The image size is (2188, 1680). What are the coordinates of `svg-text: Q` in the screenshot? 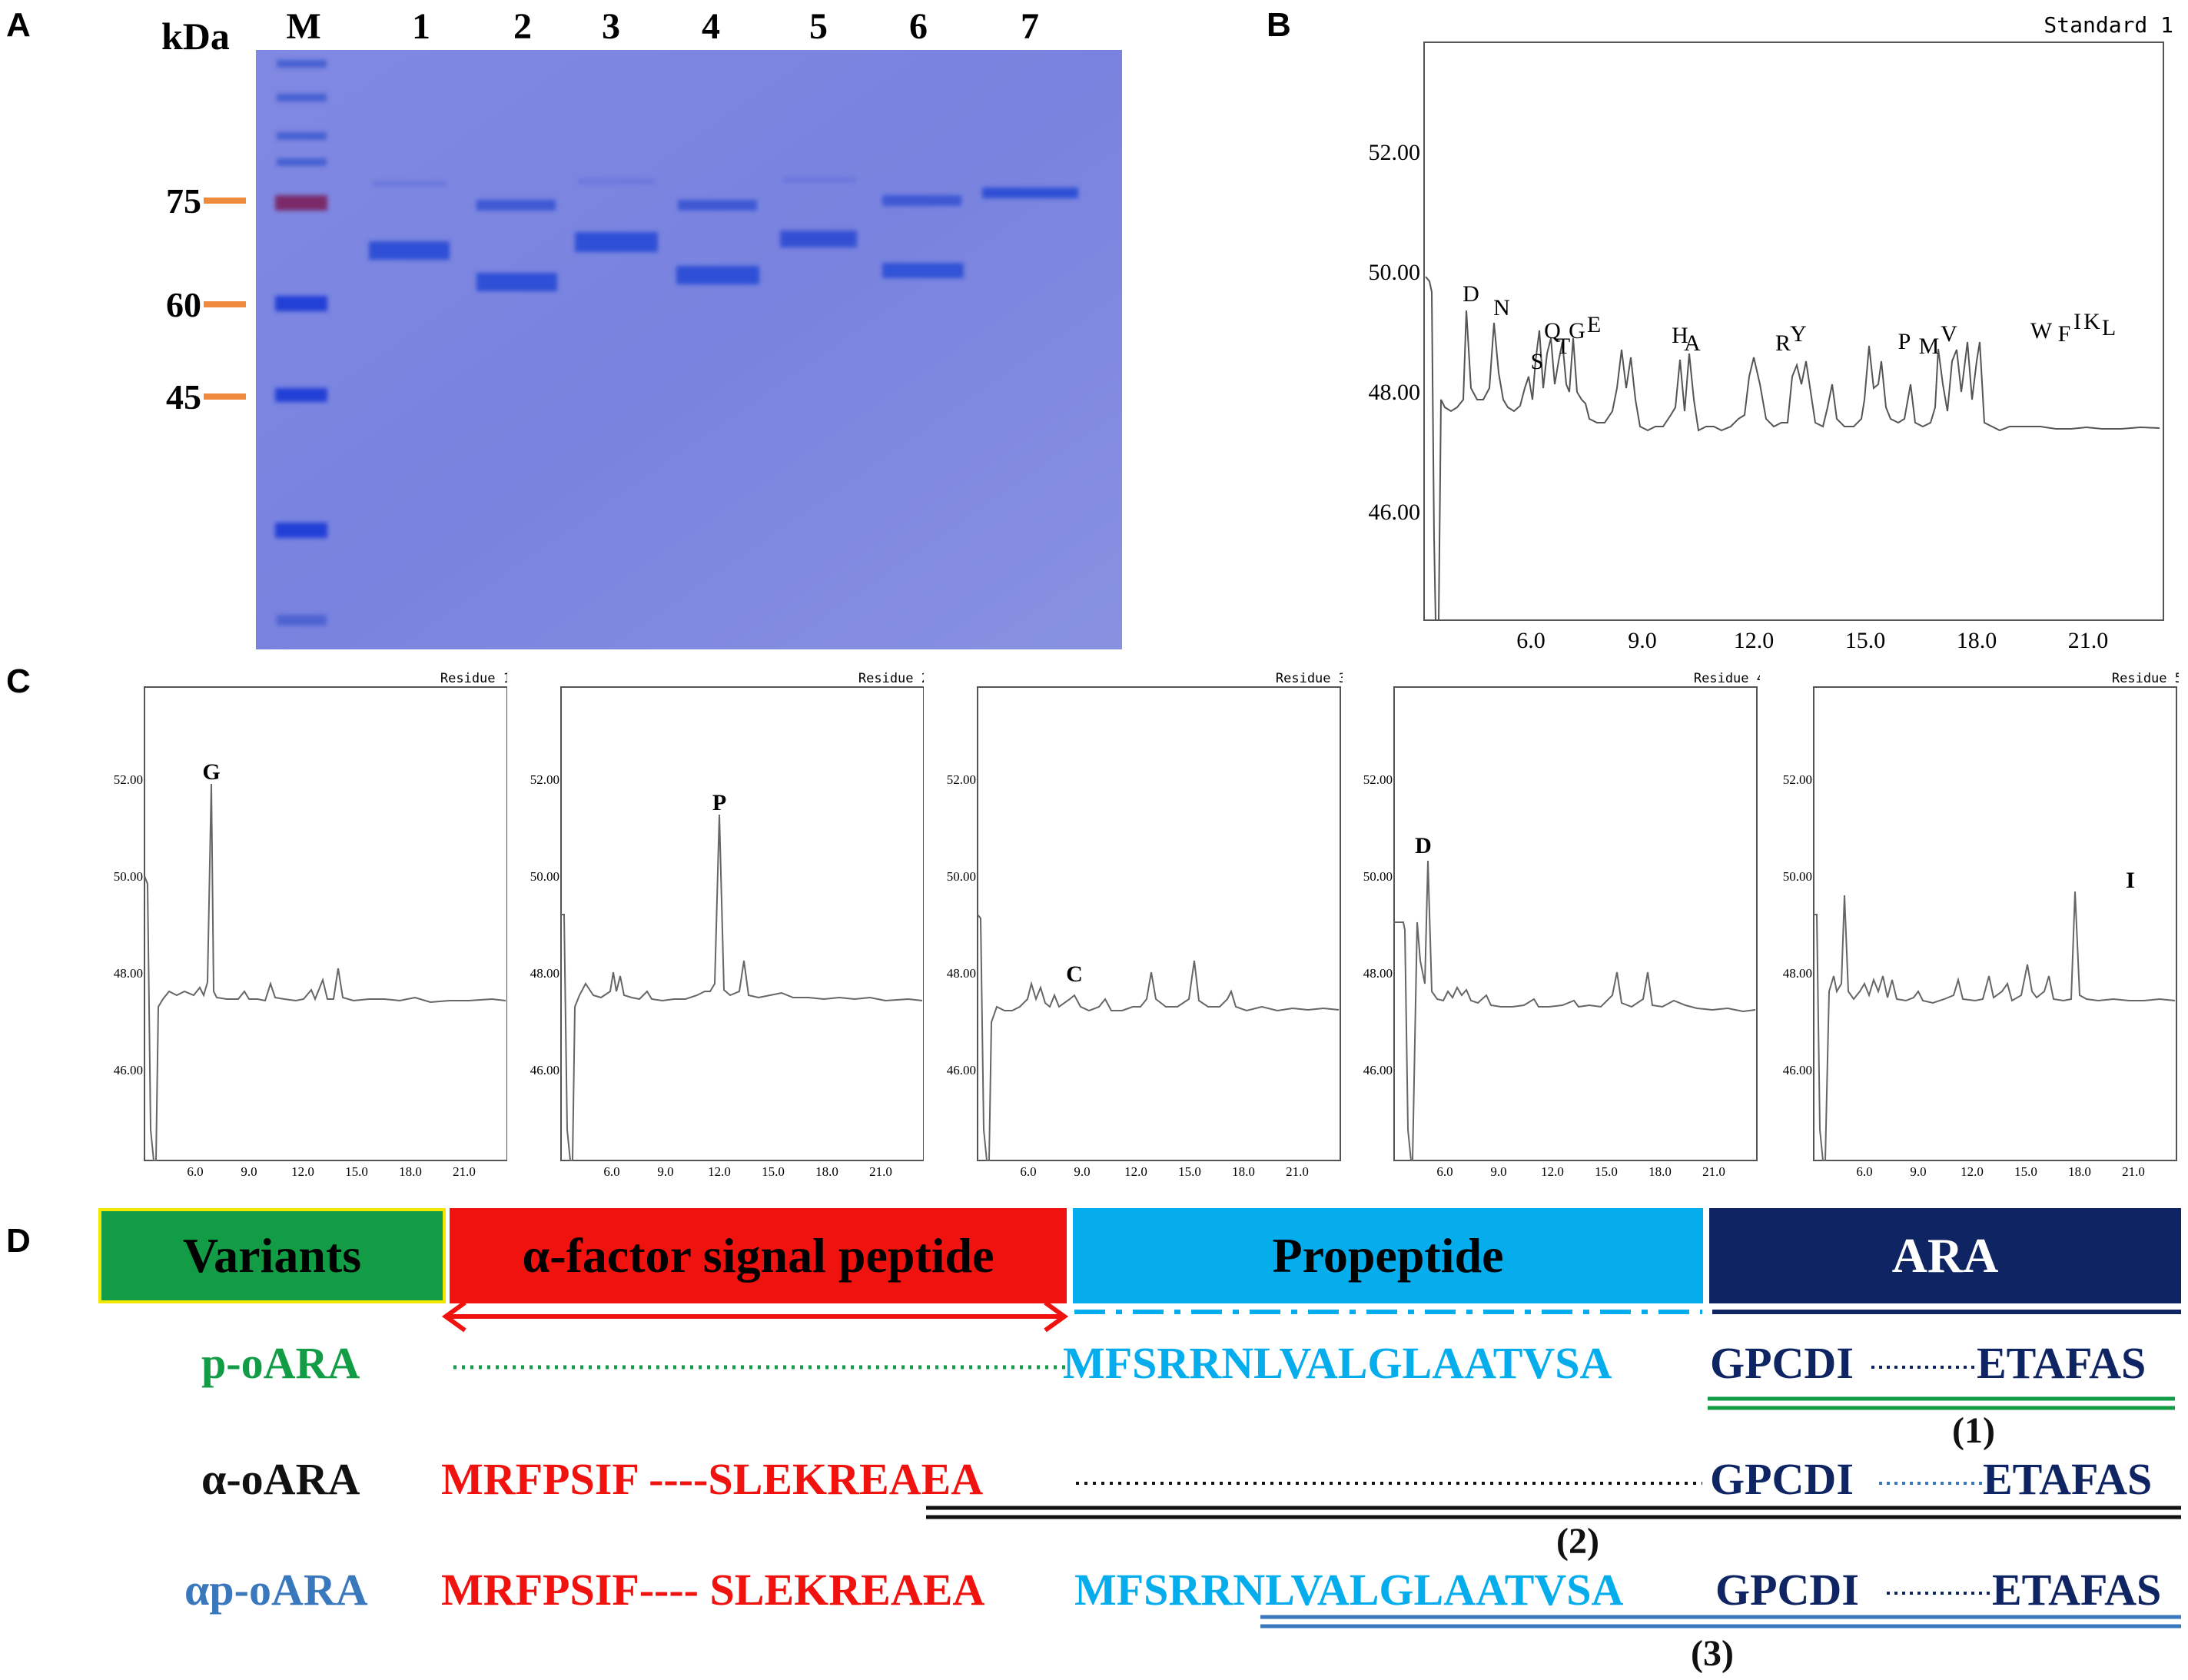 It's located at (1552, 331).